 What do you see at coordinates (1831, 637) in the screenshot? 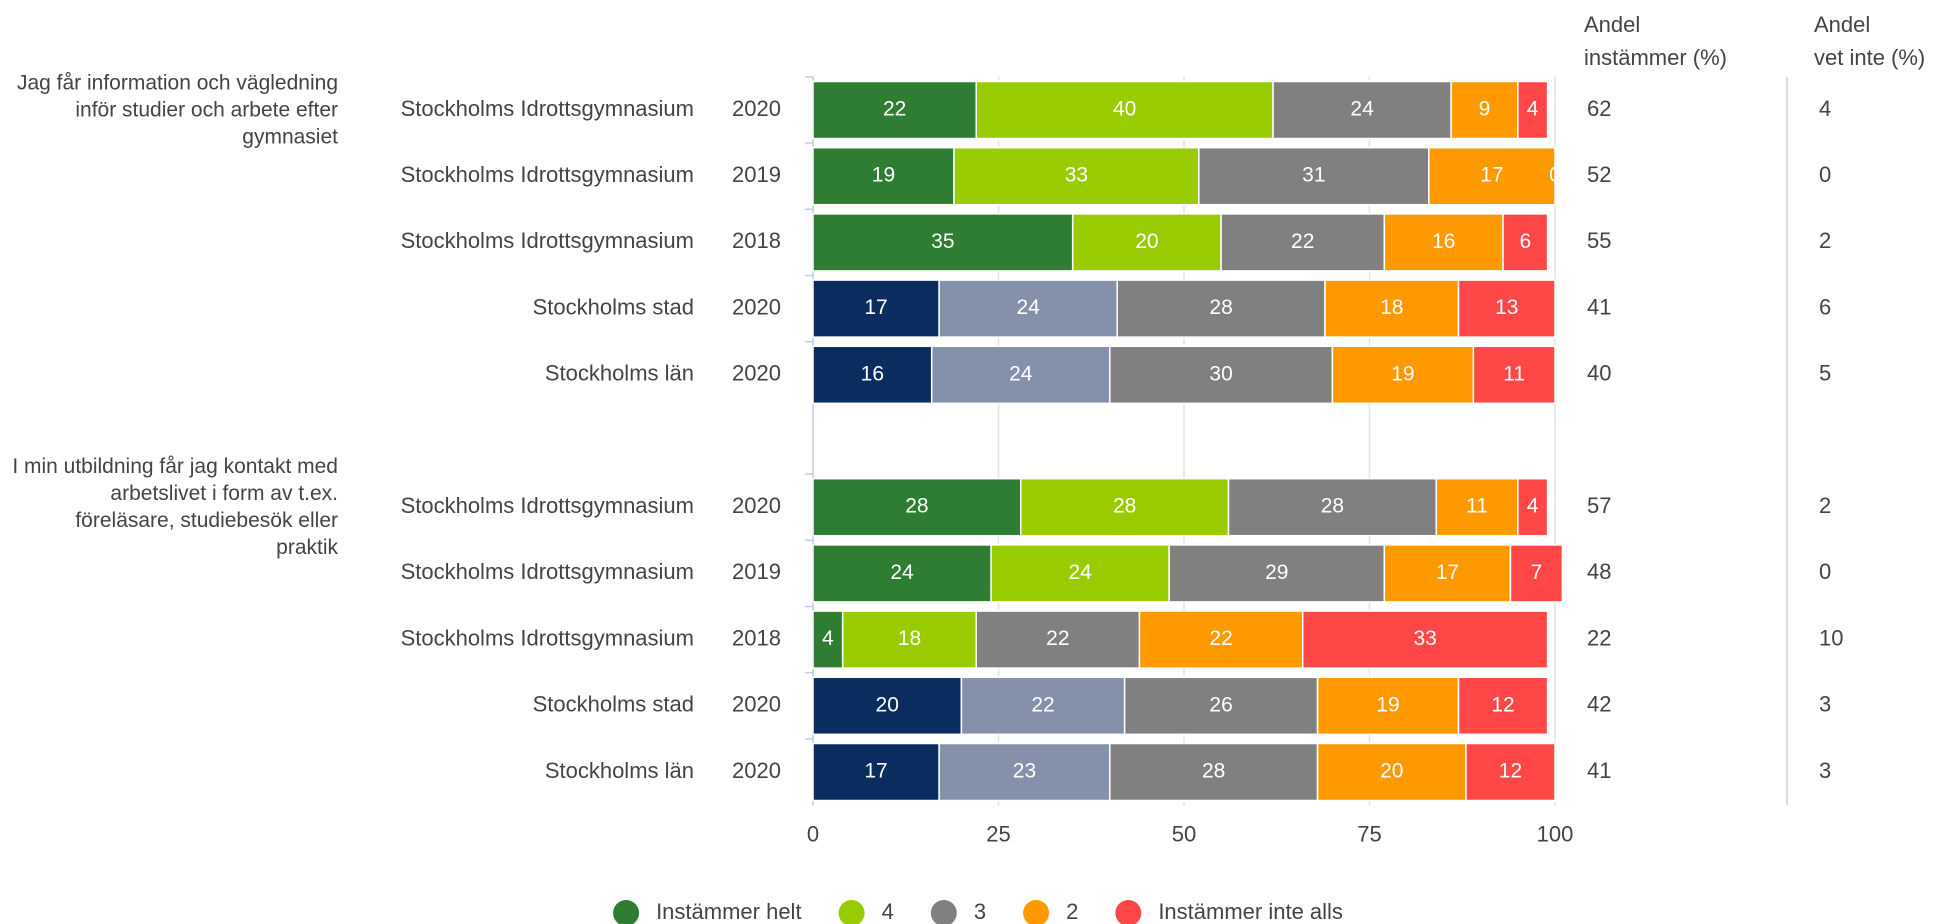
I see `column-value: 10` at bounding box center [1831, 637].